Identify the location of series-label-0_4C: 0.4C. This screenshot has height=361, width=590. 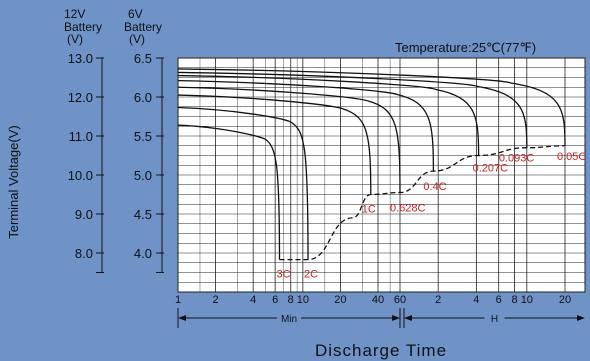
(434, 187).